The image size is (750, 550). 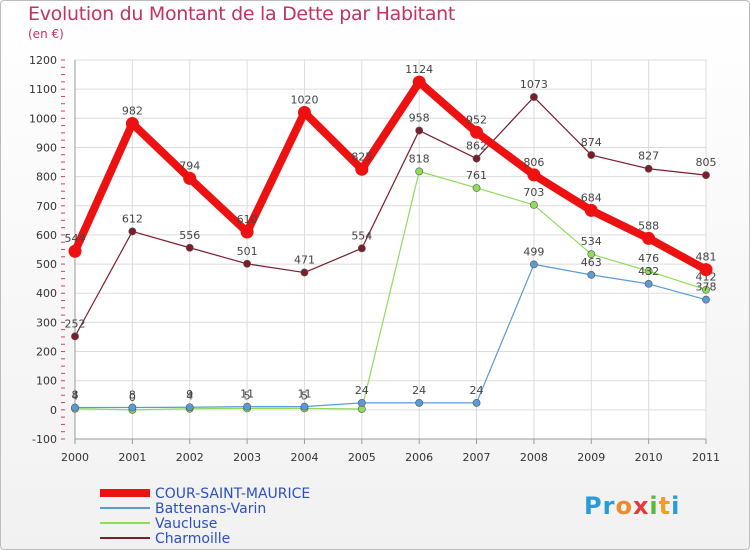 I want to click on x-tick-label: 2001, so click(x=132, y=457).